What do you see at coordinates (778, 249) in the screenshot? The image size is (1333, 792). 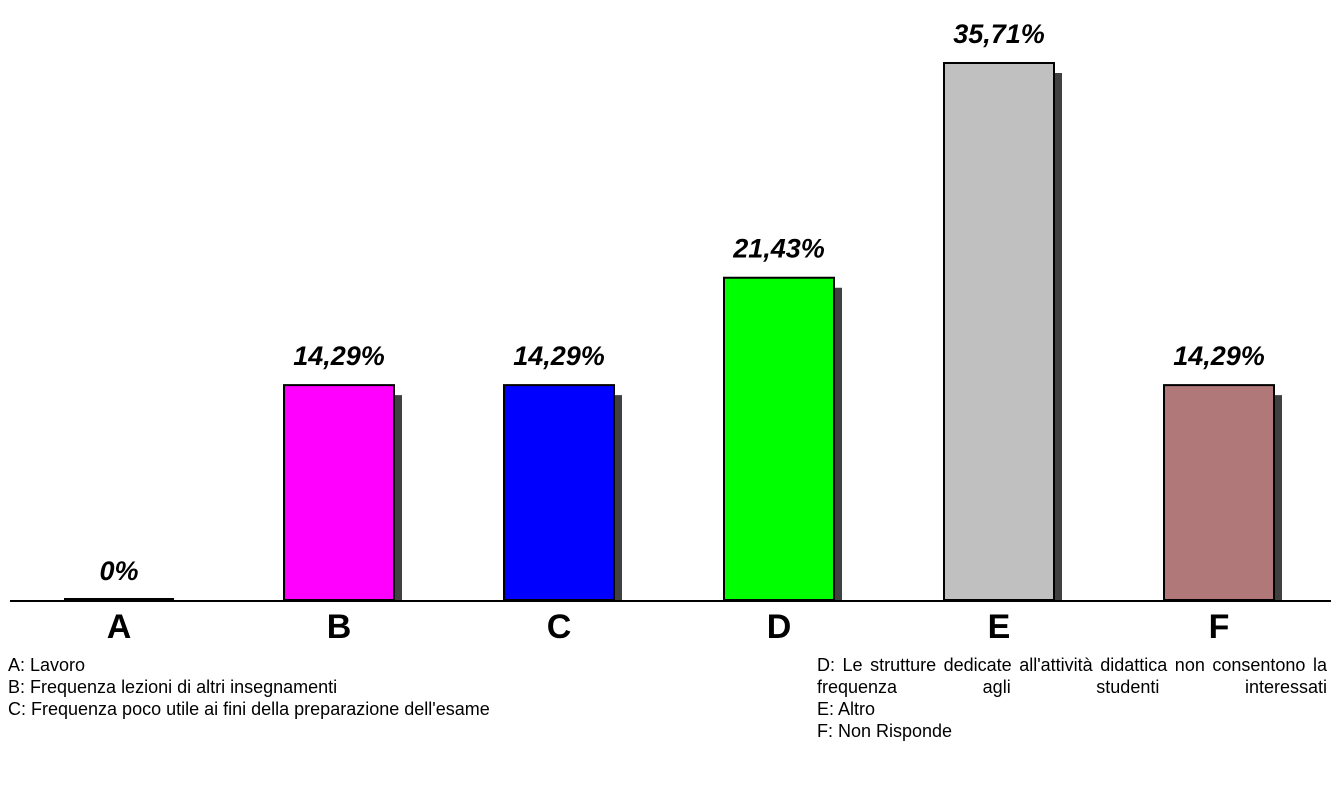 I see `data-label-d: 21,43%` at bounding box center [778, 249].